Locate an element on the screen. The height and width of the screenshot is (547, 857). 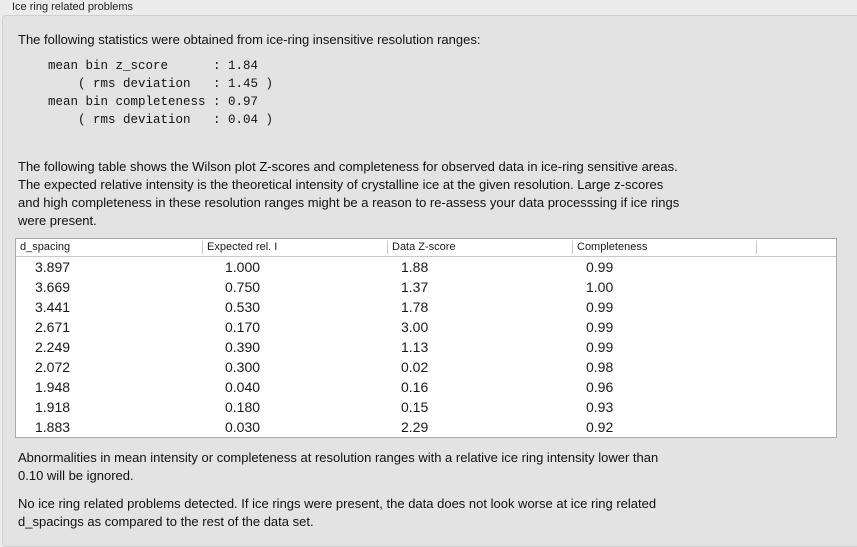
cell-d-spacing: 2.249 is located at coordinates (53, 347).